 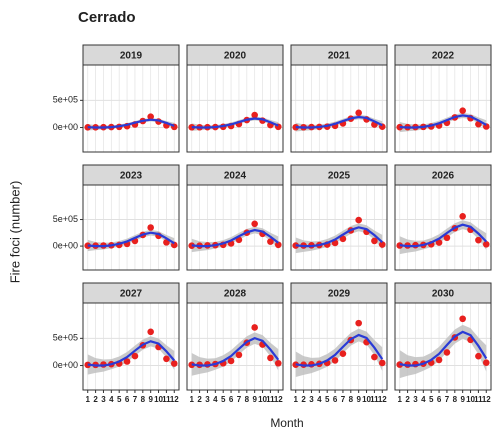 I want to click on facet-label: 2020, so click(x=235, y=56).